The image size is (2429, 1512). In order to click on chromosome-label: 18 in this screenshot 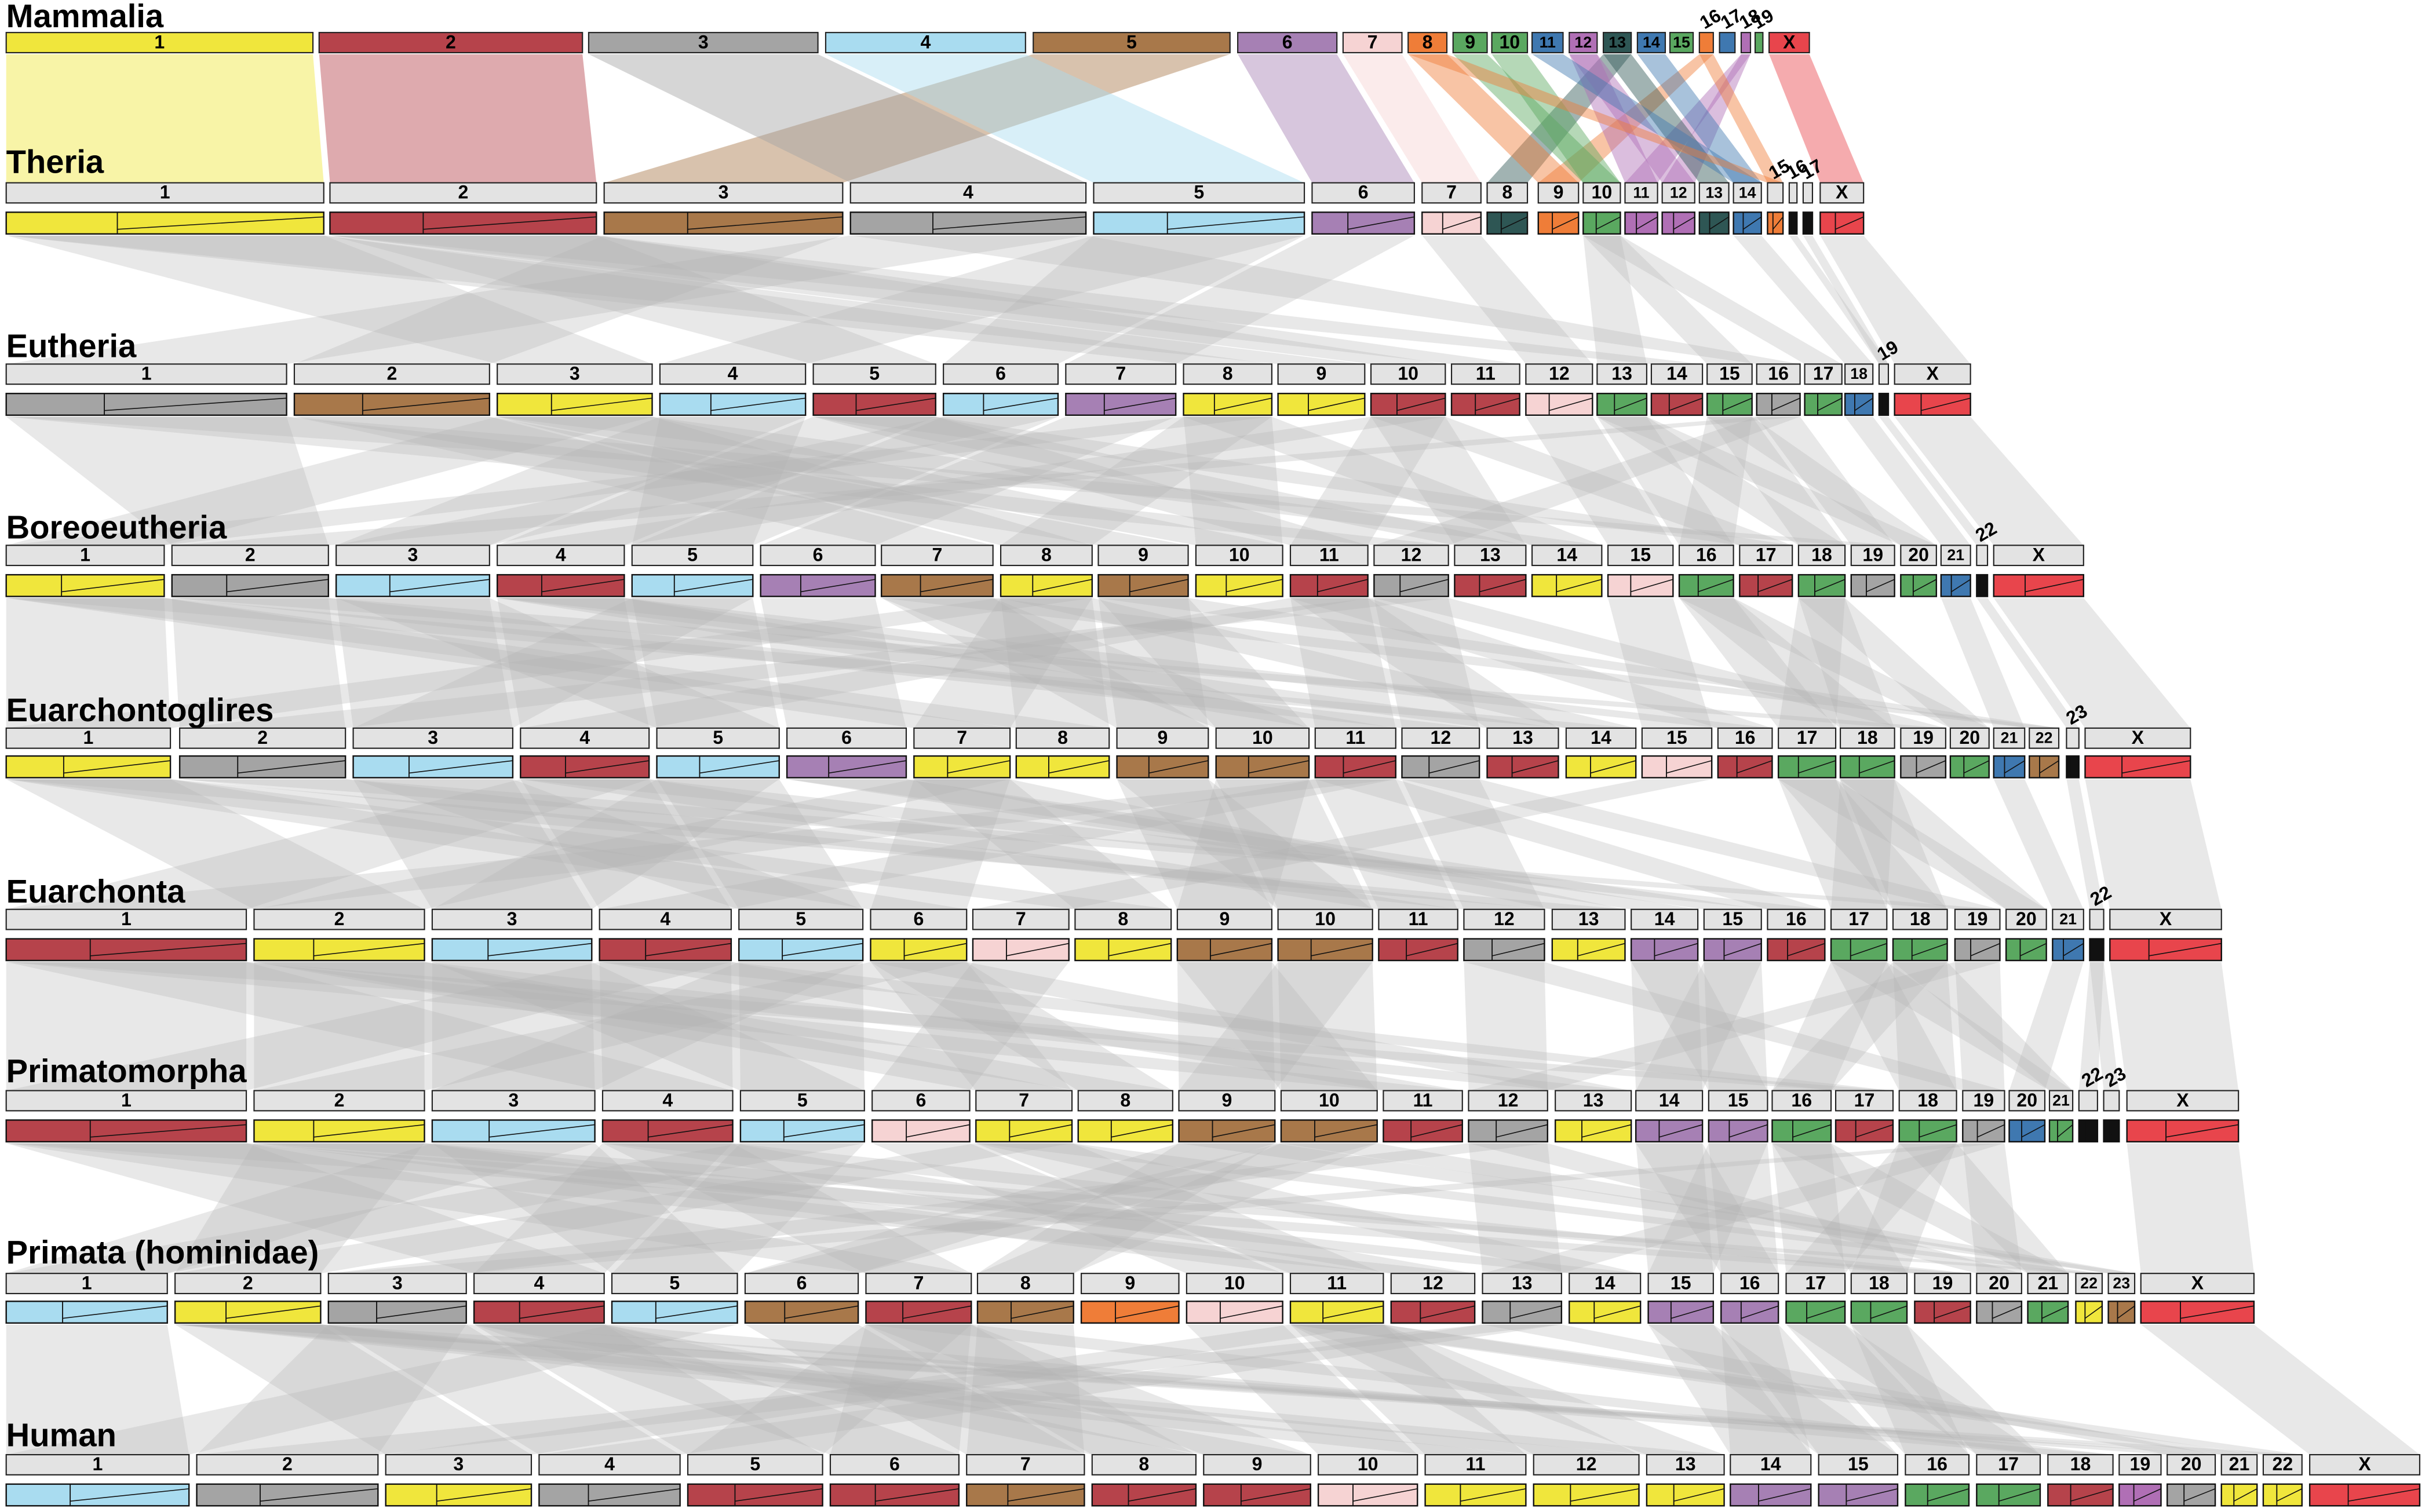, I will do `click(1920, 919)`.